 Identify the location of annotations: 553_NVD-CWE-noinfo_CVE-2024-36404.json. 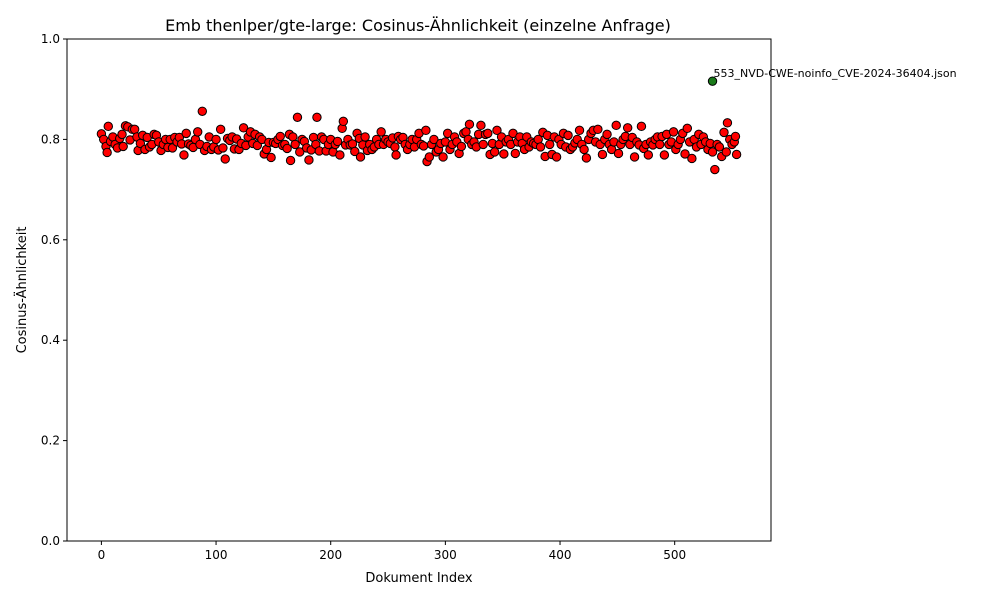
(835, 73).